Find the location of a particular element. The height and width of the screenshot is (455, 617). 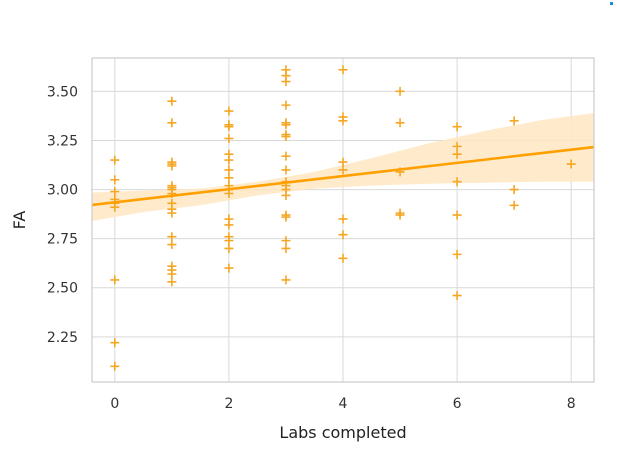

y-tick-label: 2.75 is located at coordinates (62, 240).